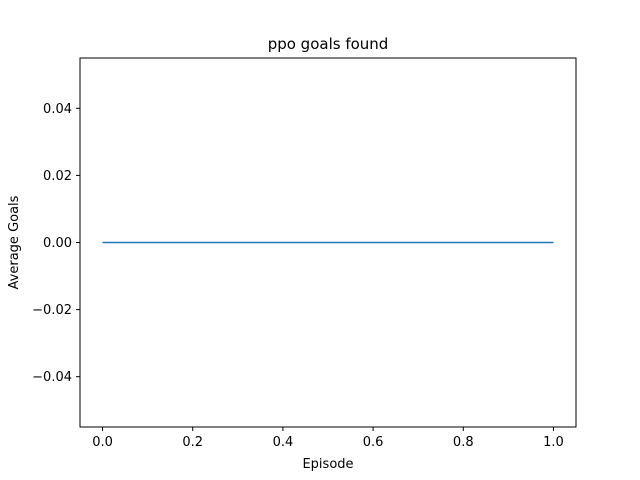 This screenshot has height=480, width=640. I want to click on y-tick-label: −0.02, so click(52, 310).